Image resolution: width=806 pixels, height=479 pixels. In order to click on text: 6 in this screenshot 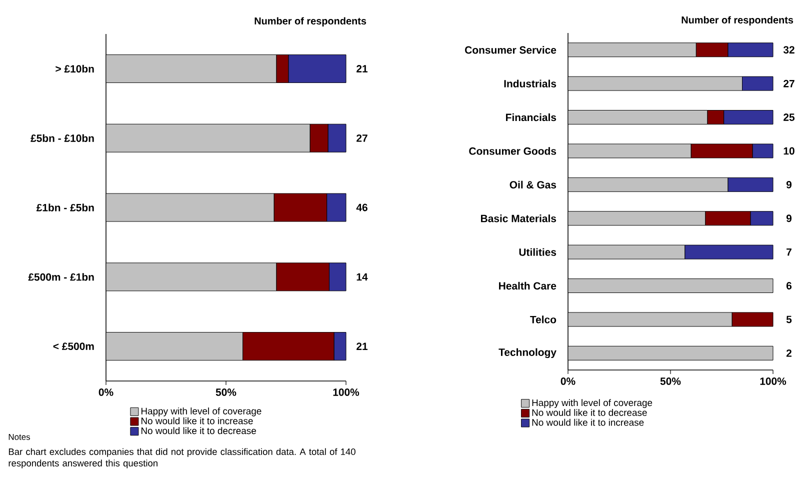, I will do `click(789, 286)`.